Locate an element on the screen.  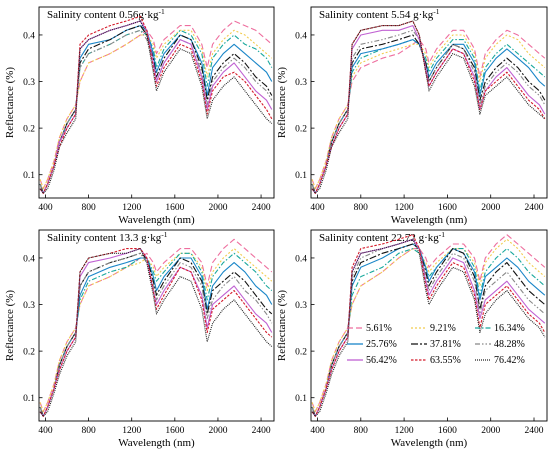
legend-item: 25.76% is located at coordinates (372, 344).